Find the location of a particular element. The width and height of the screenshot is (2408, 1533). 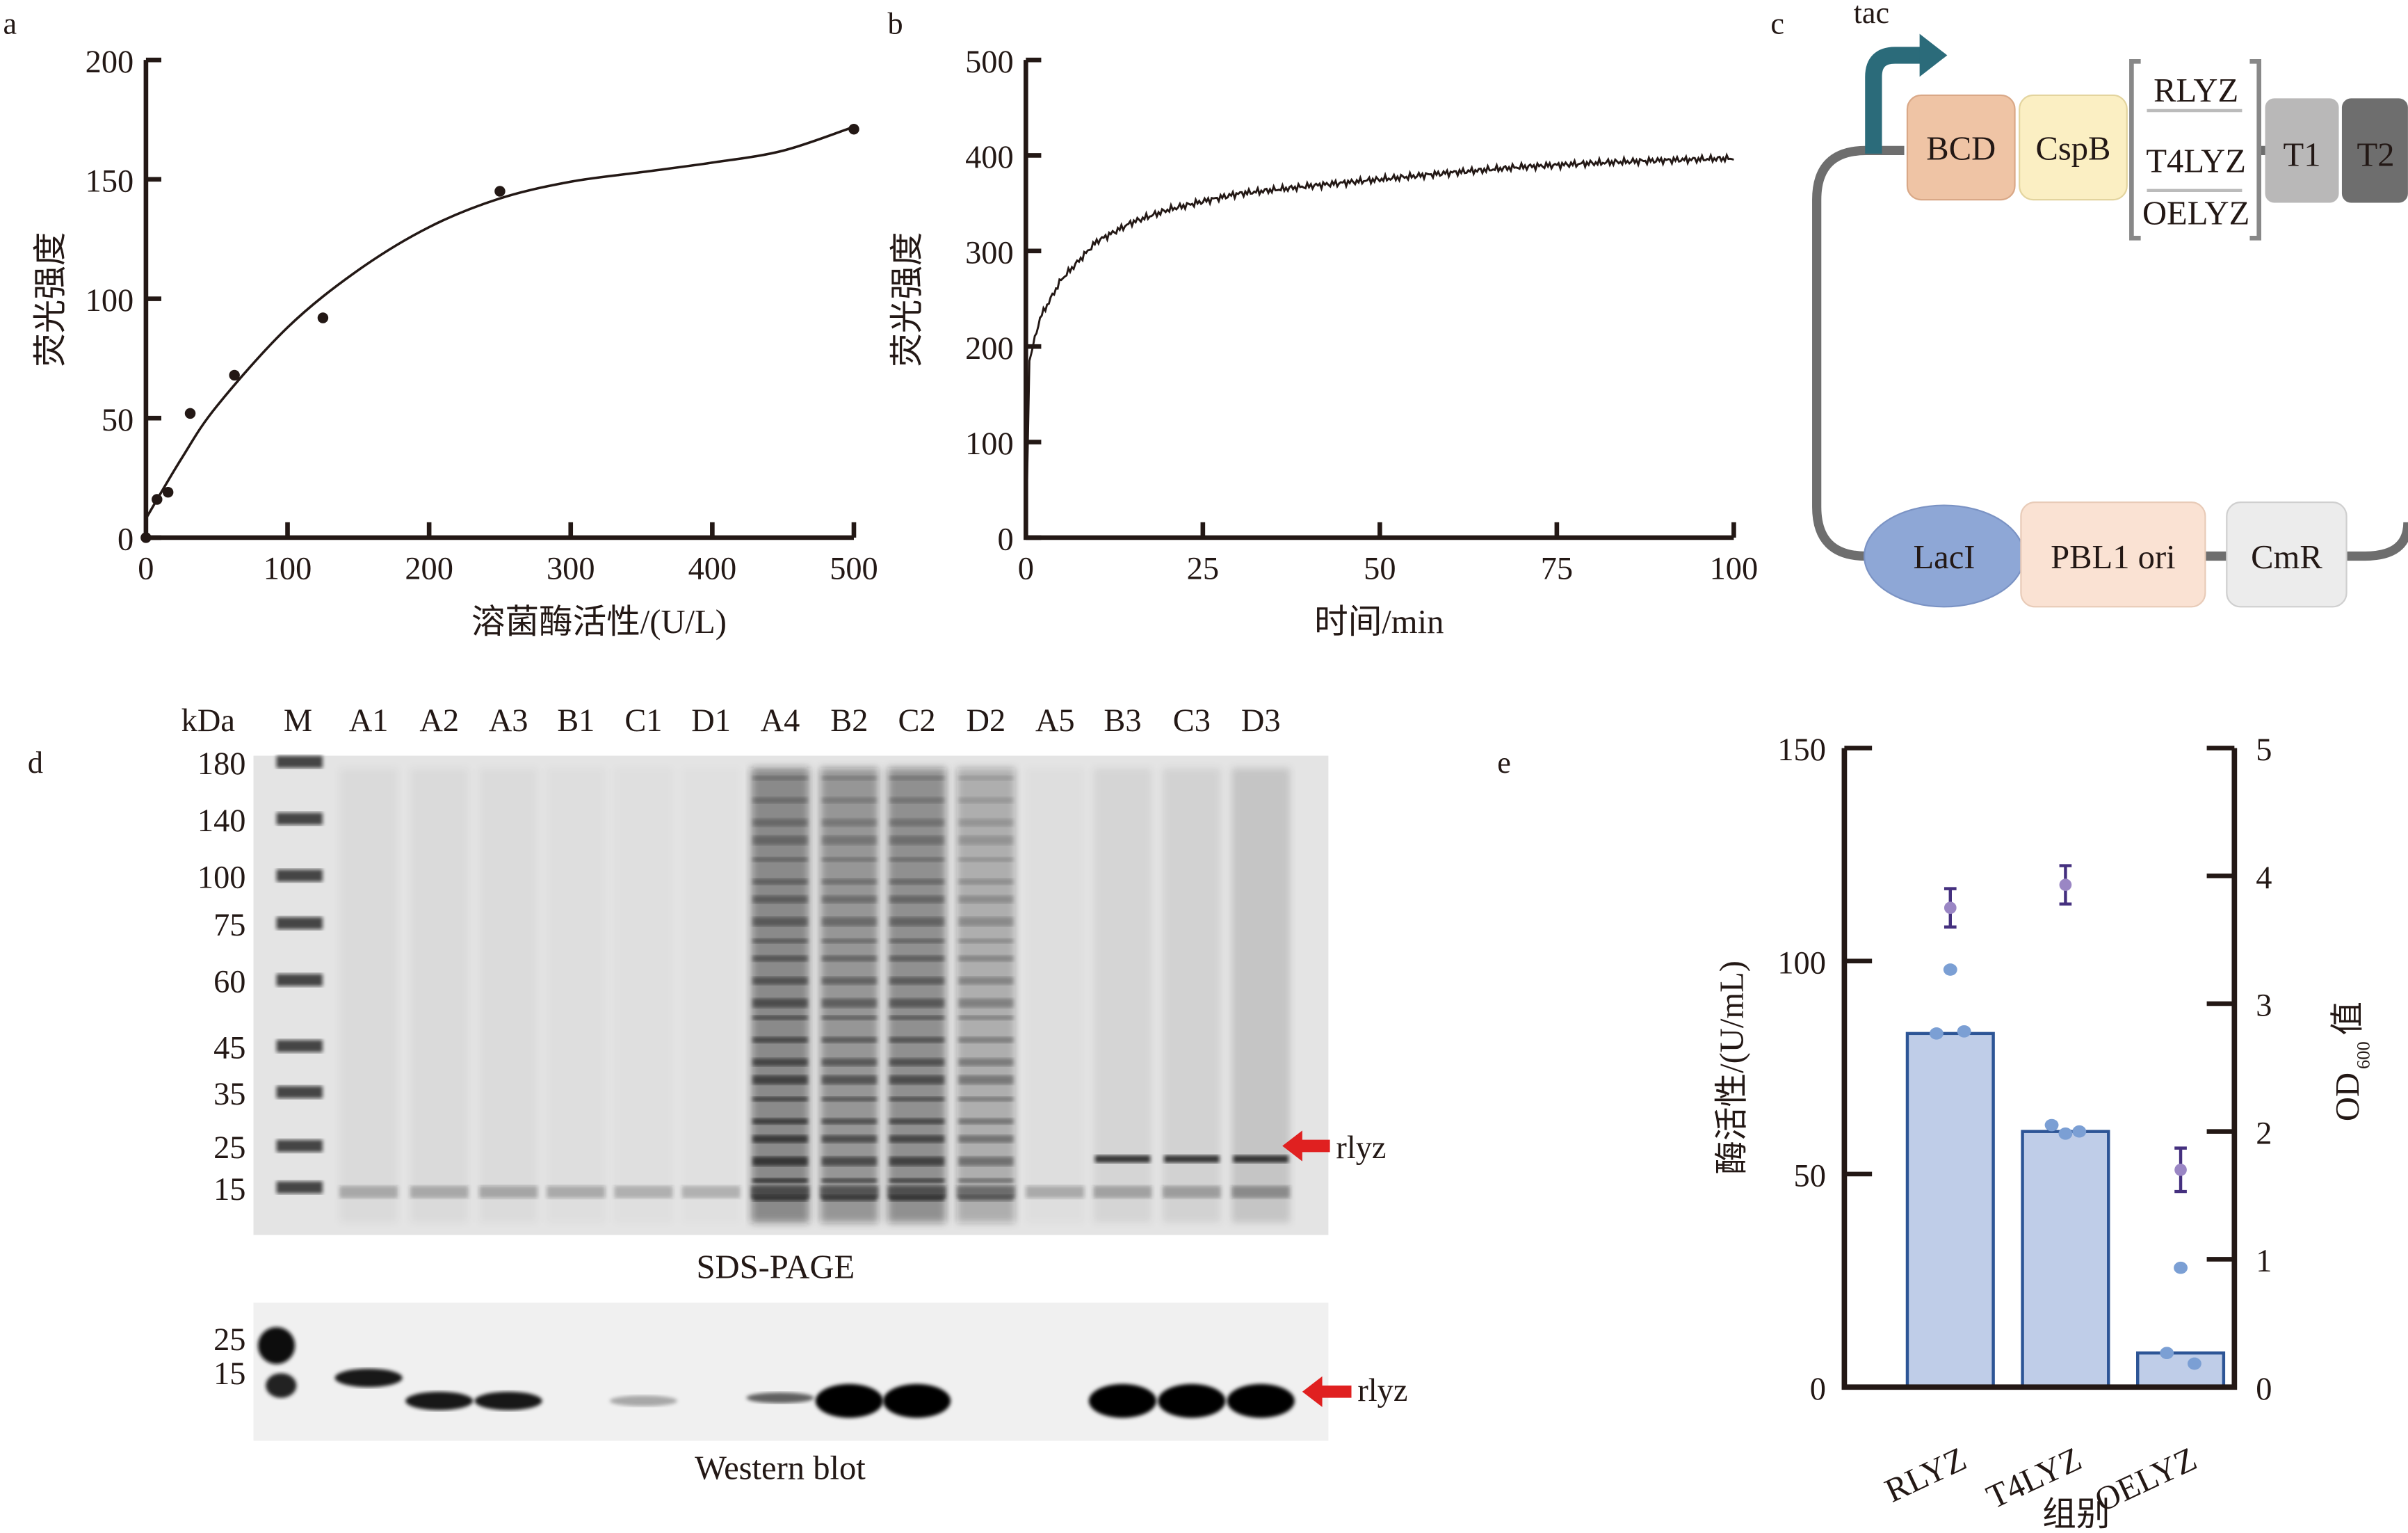

western-blot-membrane is located at coordinates (791, 1371).